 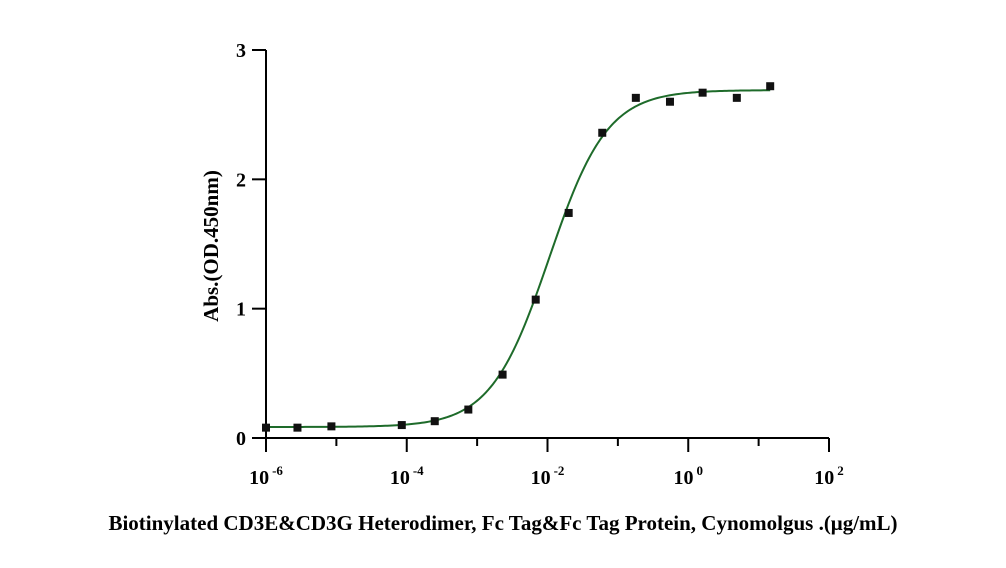 What do you see at coordinates (266, 476) in the screenshot?
I see `x-tick-label: 10 -6` at bounding box center [266, 476].